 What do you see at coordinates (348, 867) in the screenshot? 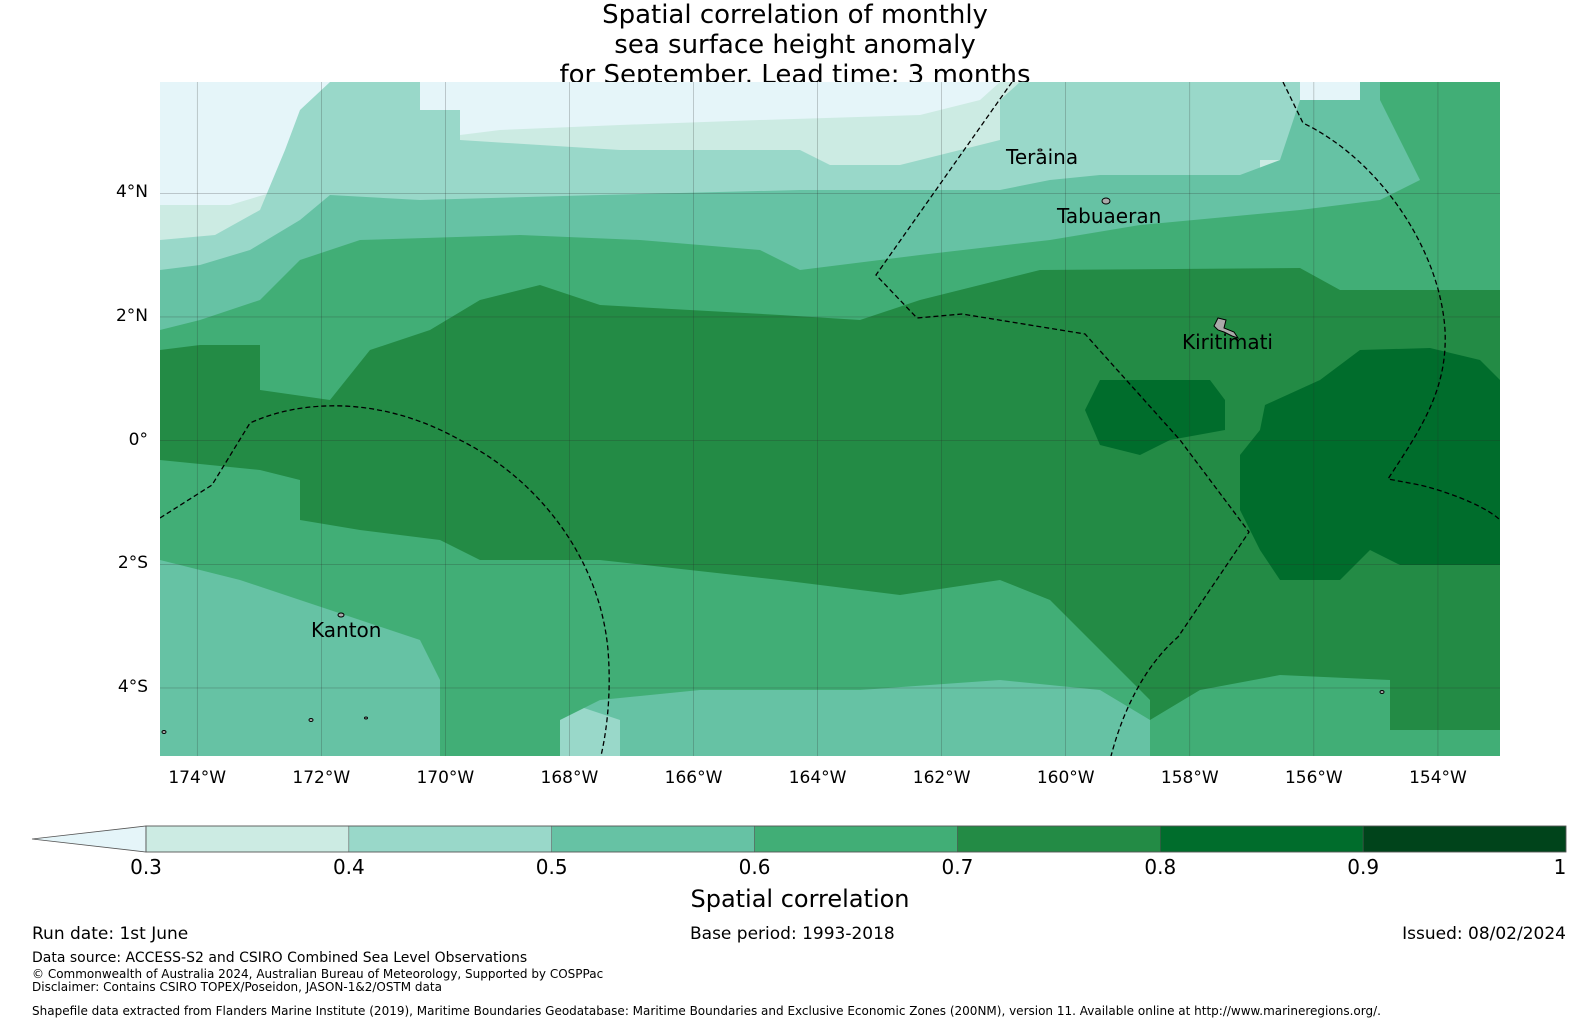
I see `colorbar-tick-label: 0.4` at bounding box center [348, 867].